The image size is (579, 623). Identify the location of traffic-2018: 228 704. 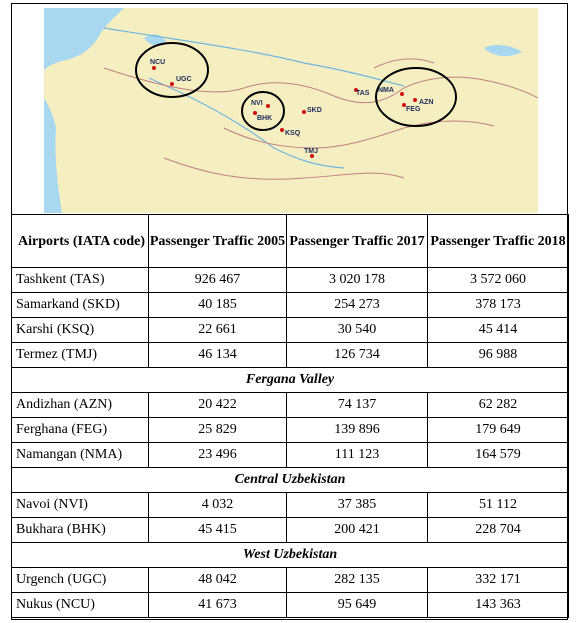
(498, 530).